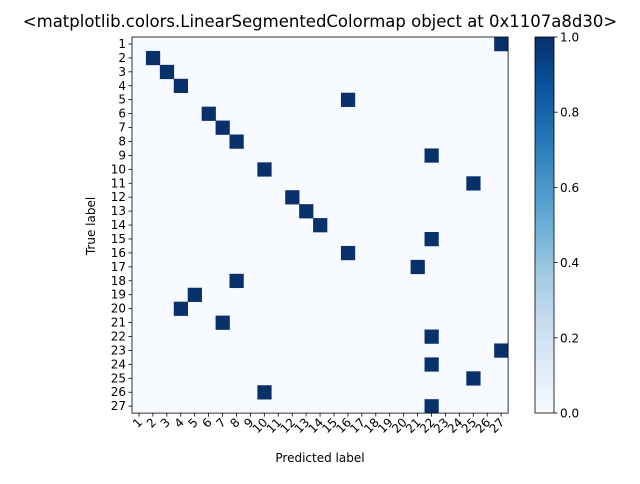  What do you see at coordinates (118, 211) in the screenshot?
I see `y-tick-label: 13` at bounding box center [118, 211].